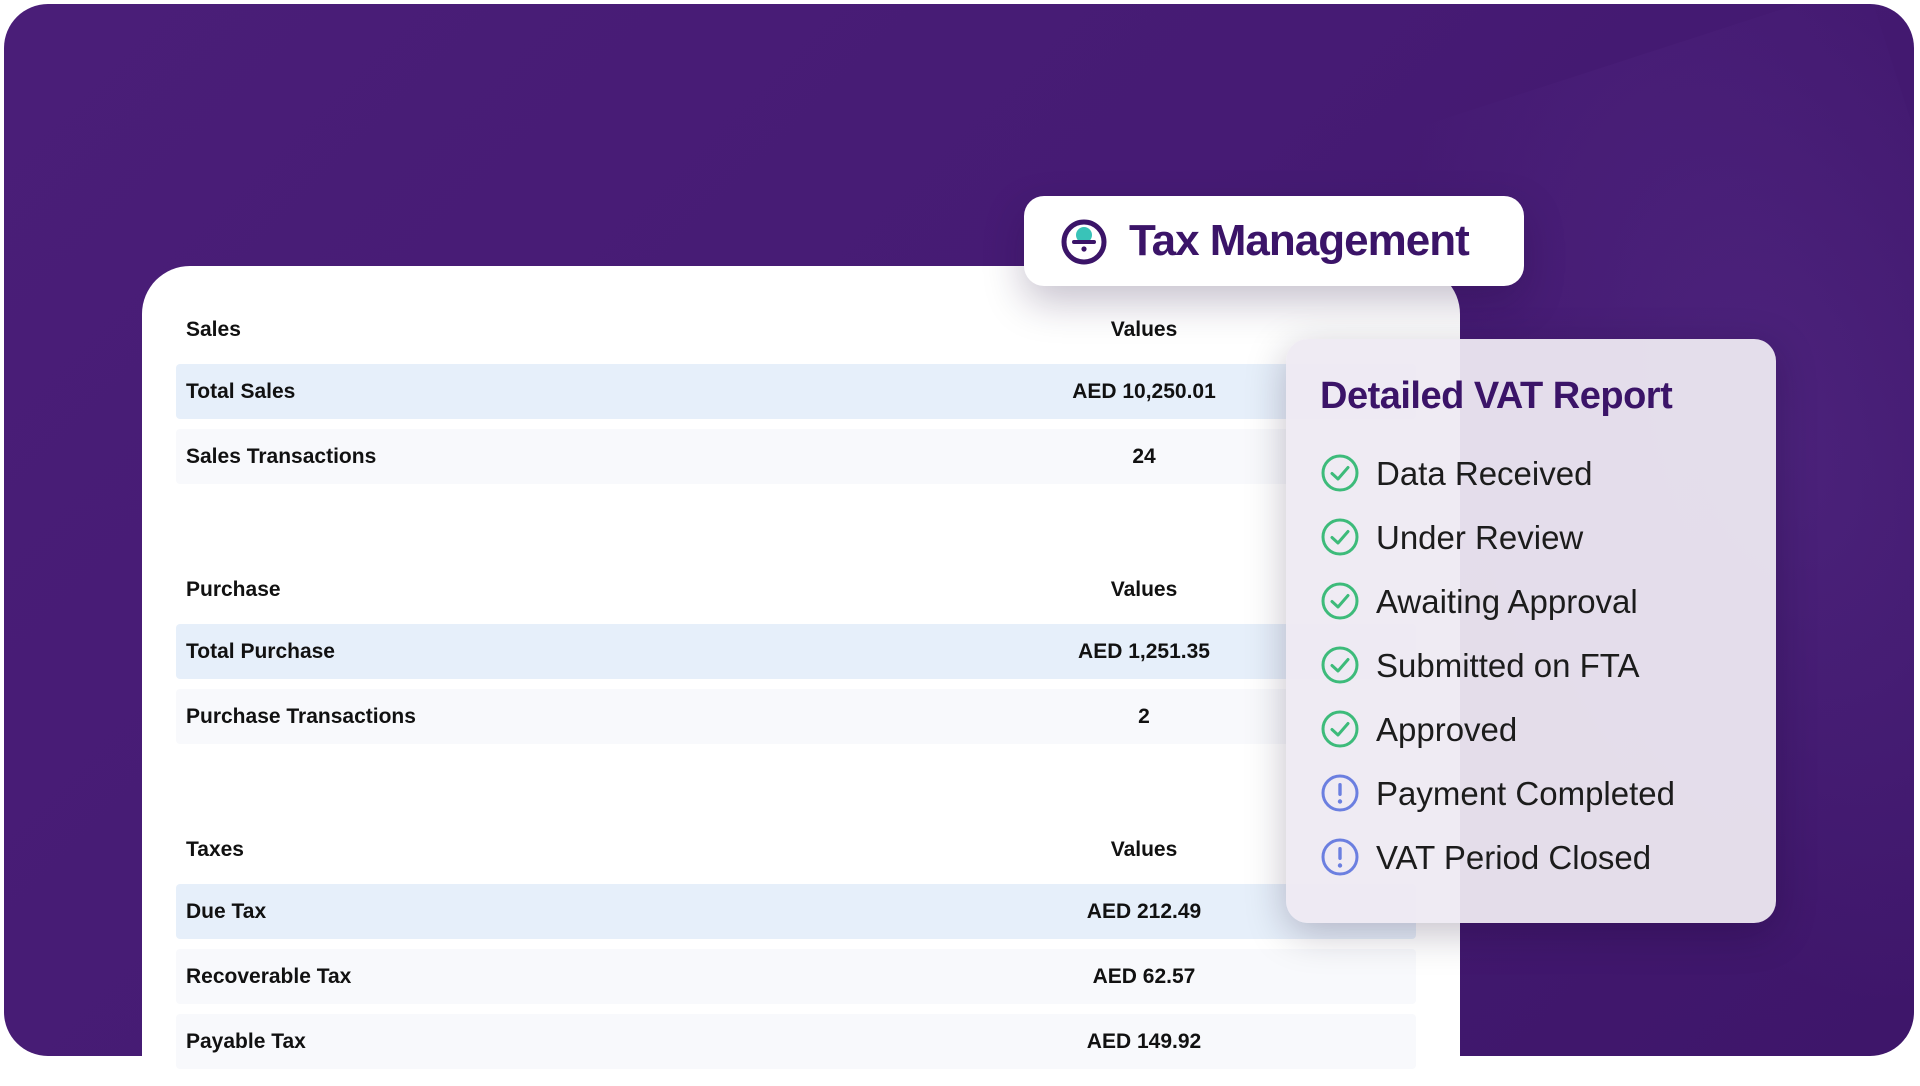 The width and height of the screenshot is (1920, 1086). Describe the element at coordinates (1144, 911) in the screenshot. I see `row-value: AED 212.49` at that location.